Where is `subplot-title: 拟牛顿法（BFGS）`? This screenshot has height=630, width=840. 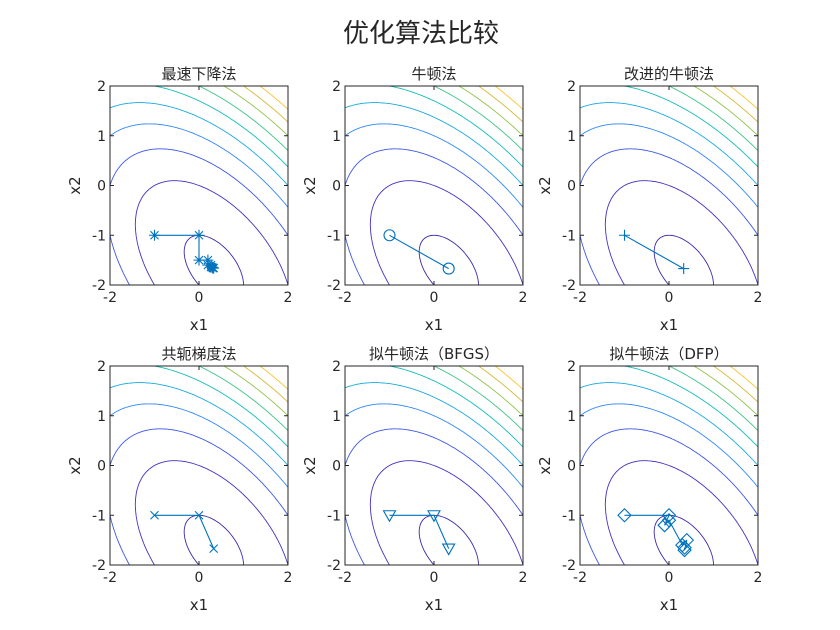
subplot-title: 拟牛顿法（BFGS） is located at coordinates (434, 354).